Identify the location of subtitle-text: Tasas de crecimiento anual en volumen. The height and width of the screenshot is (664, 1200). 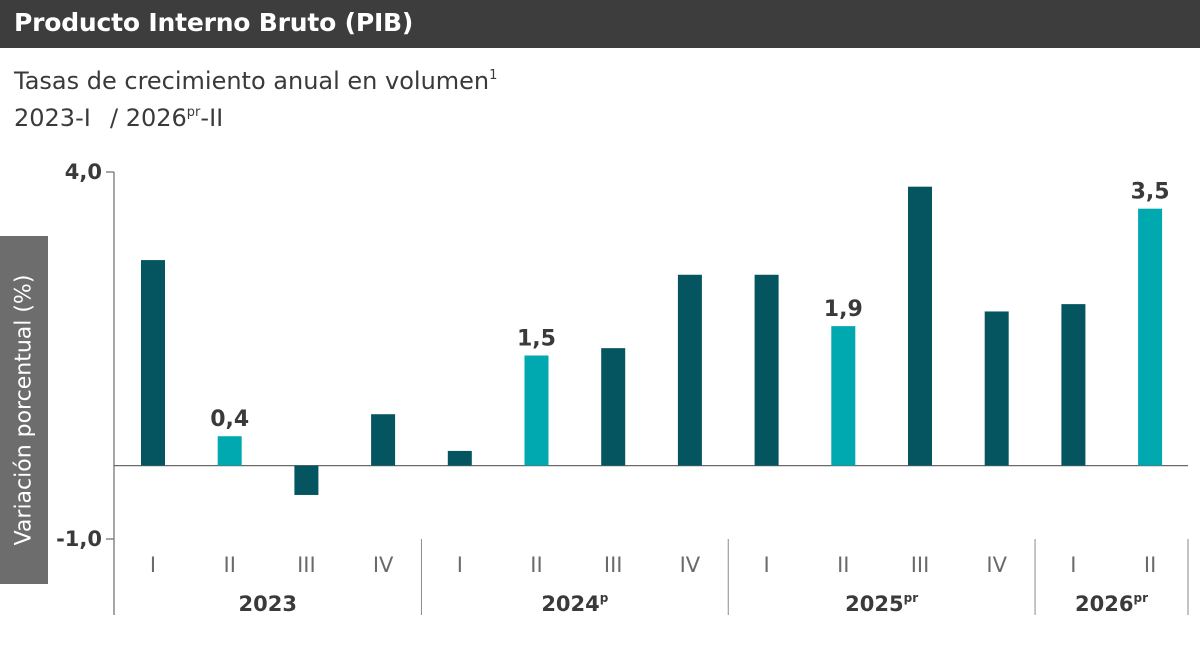
(252, 81).